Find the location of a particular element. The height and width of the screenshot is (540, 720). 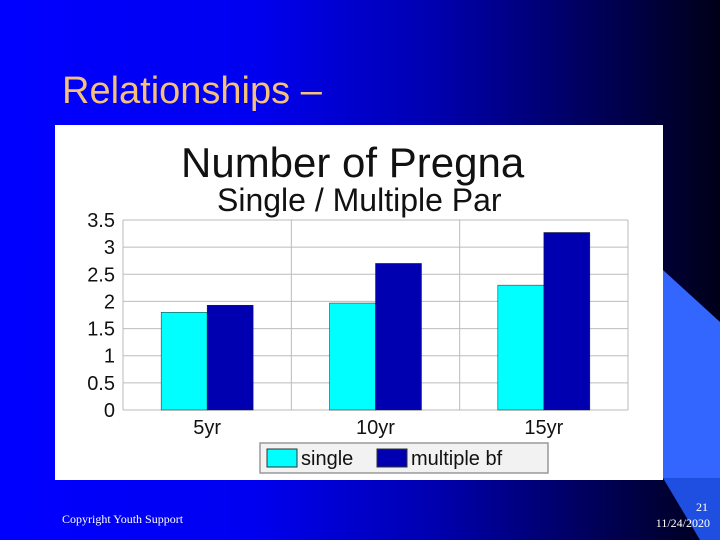

x-tick-label: 15yr is located at coordinates (543, 428).